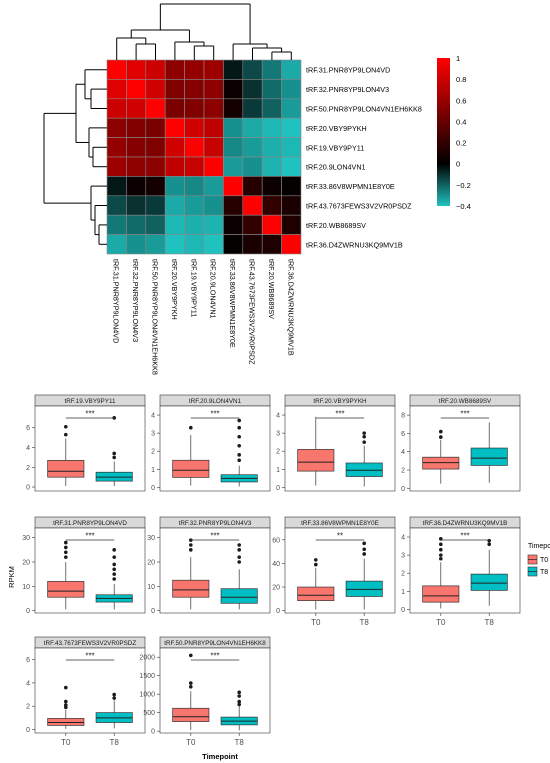 Image resolution: width=550 pixels, height=763 pixels. I want to click on panel-title: tRF.32.PNR8YP9LON4V3, so click(215, 523).